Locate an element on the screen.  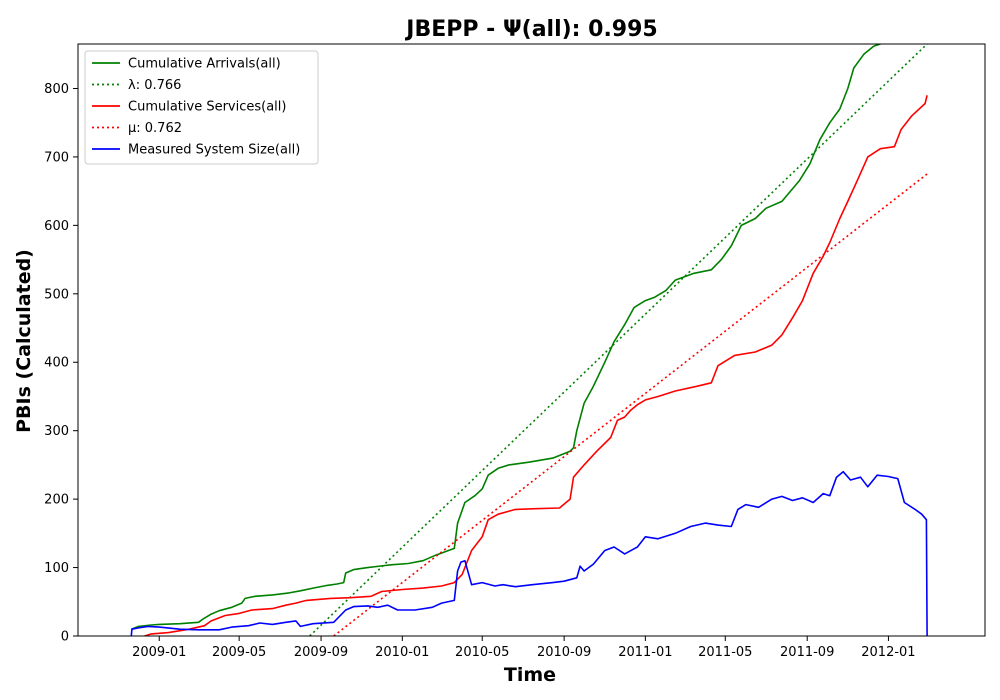
x-tick-label: 2011-05 is located at coordinates (725, 652).